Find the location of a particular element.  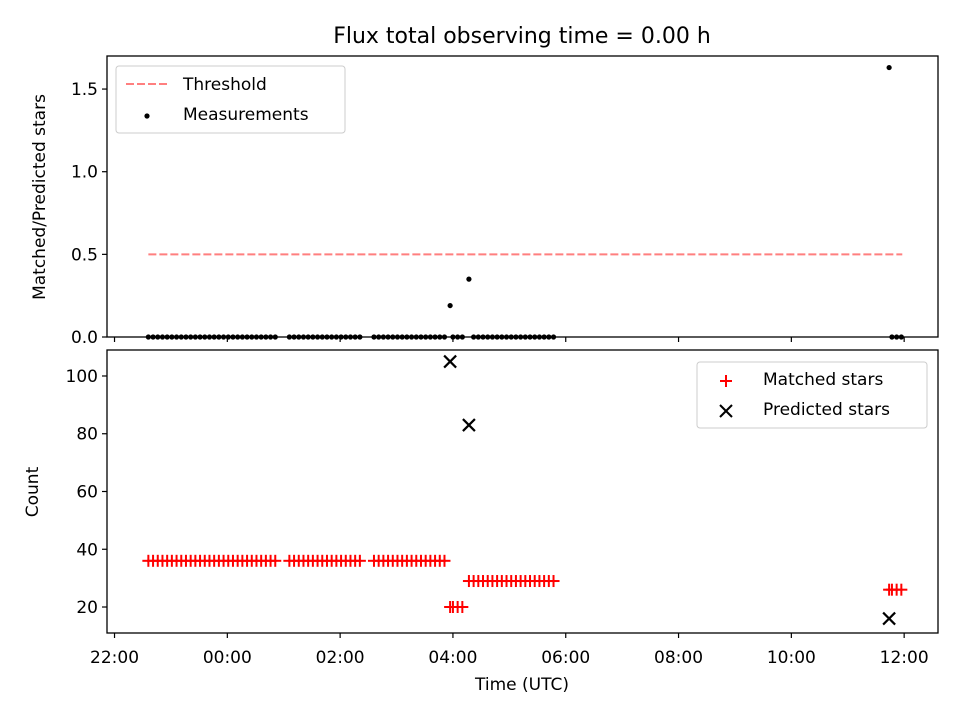

bottom-y-tick-label: 100 is located at coordinates (82, 377).